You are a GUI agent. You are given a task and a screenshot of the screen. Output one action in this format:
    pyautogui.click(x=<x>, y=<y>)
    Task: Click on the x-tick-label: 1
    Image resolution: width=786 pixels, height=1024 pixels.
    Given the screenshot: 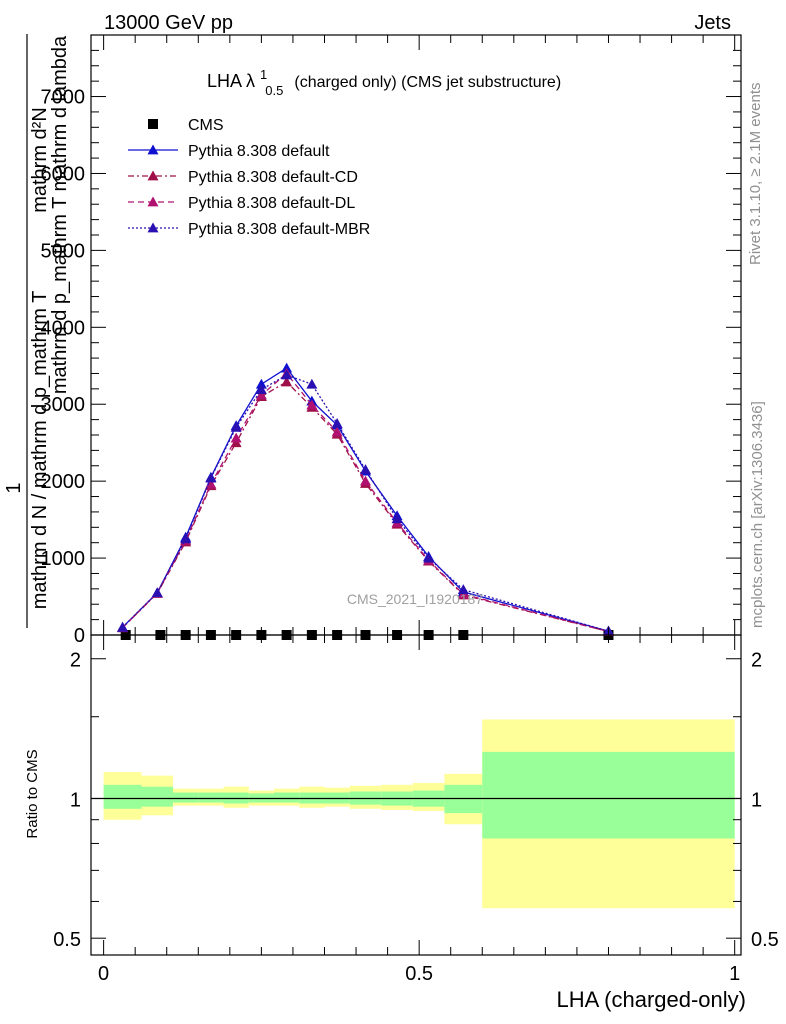 What is the action you would take?
    pyautogui.click(x=734, y=974)
    